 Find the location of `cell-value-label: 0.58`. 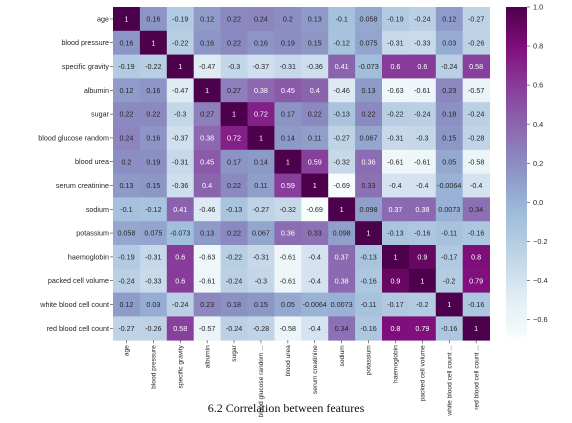

cell-value-label: 0.58 is located at coordinates (180, 328).